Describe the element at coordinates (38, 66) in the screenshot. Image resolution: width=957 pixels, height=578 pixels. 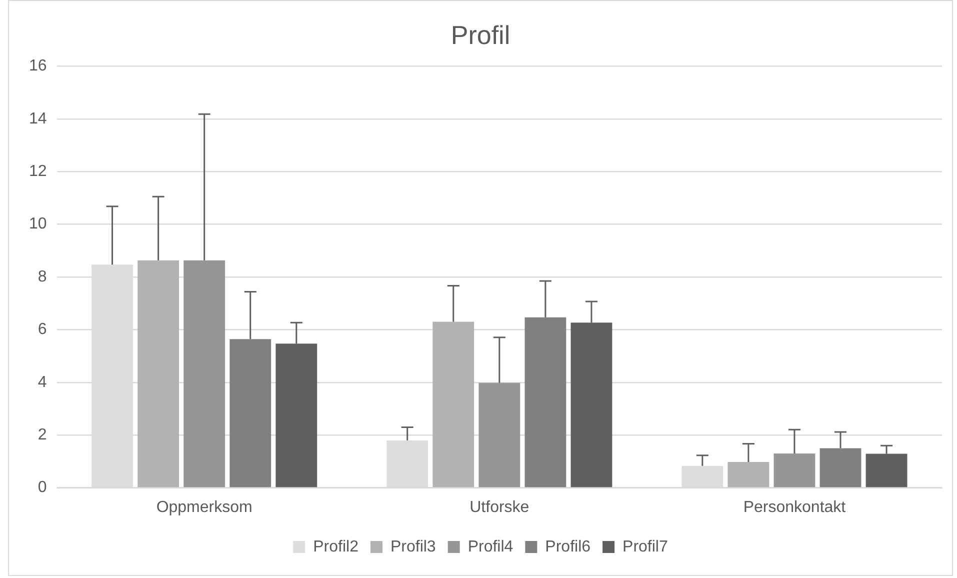
I see `y-tick-label: 16` at that location.